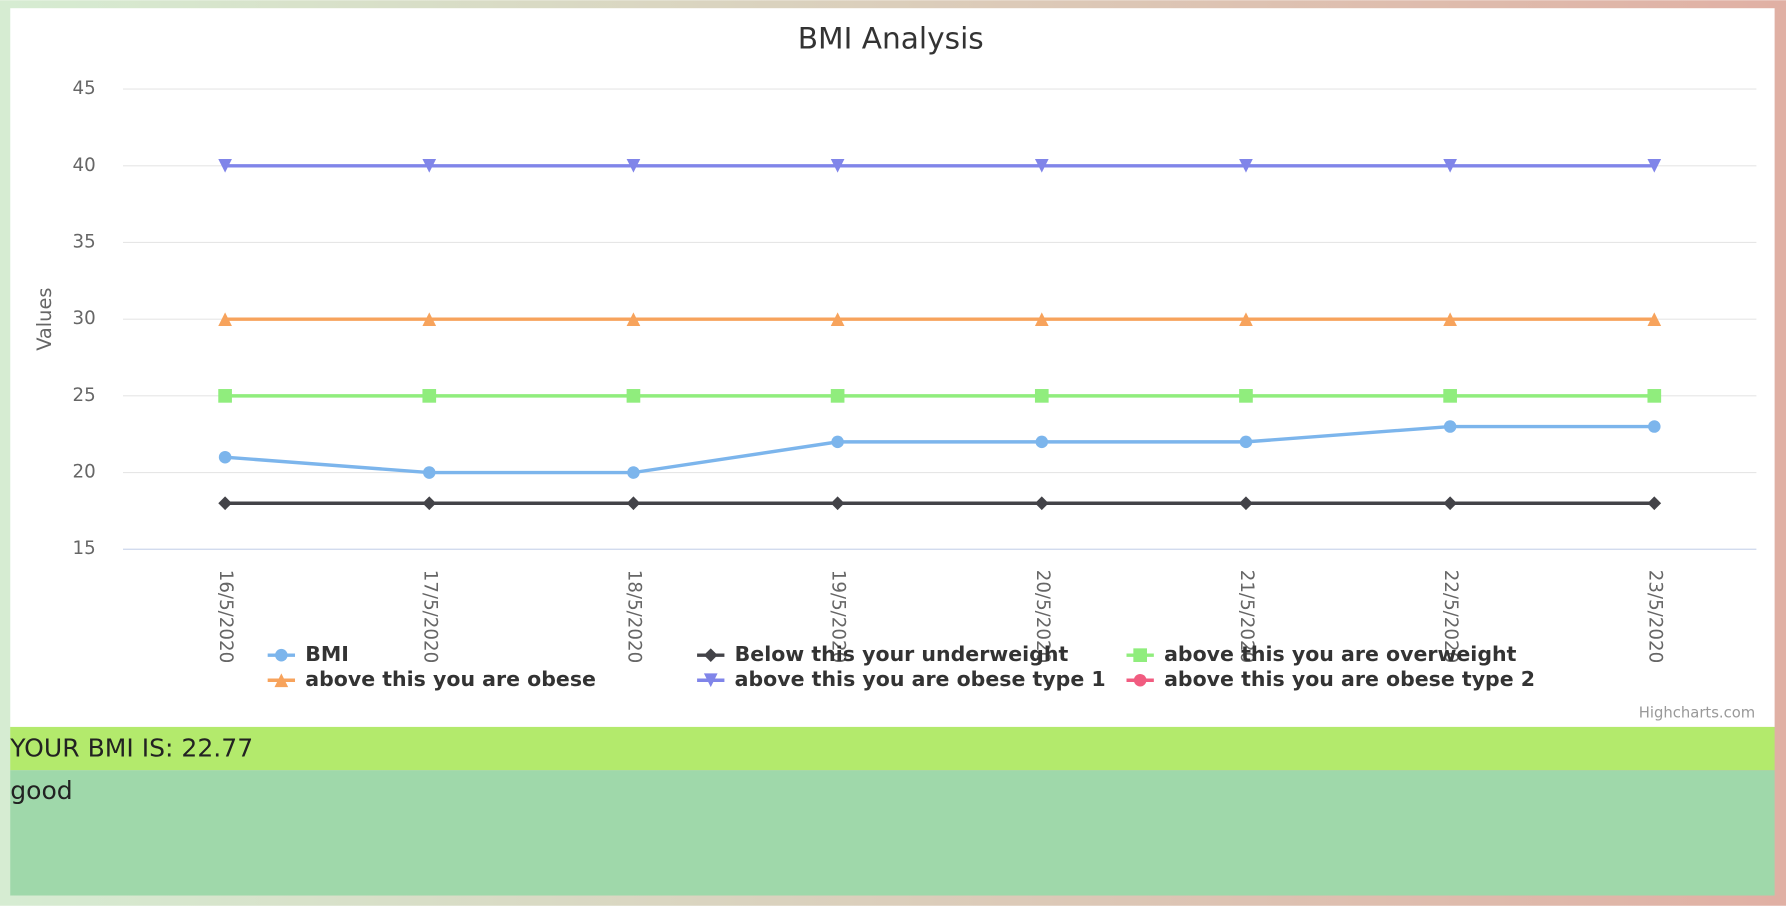 Image resolution: width=1786 pixels, height=906 pixels. What do you see at coordinates (83, 472) in the screenshot?
I see `y-tick-label: 20` at bounding box center [83, 472].